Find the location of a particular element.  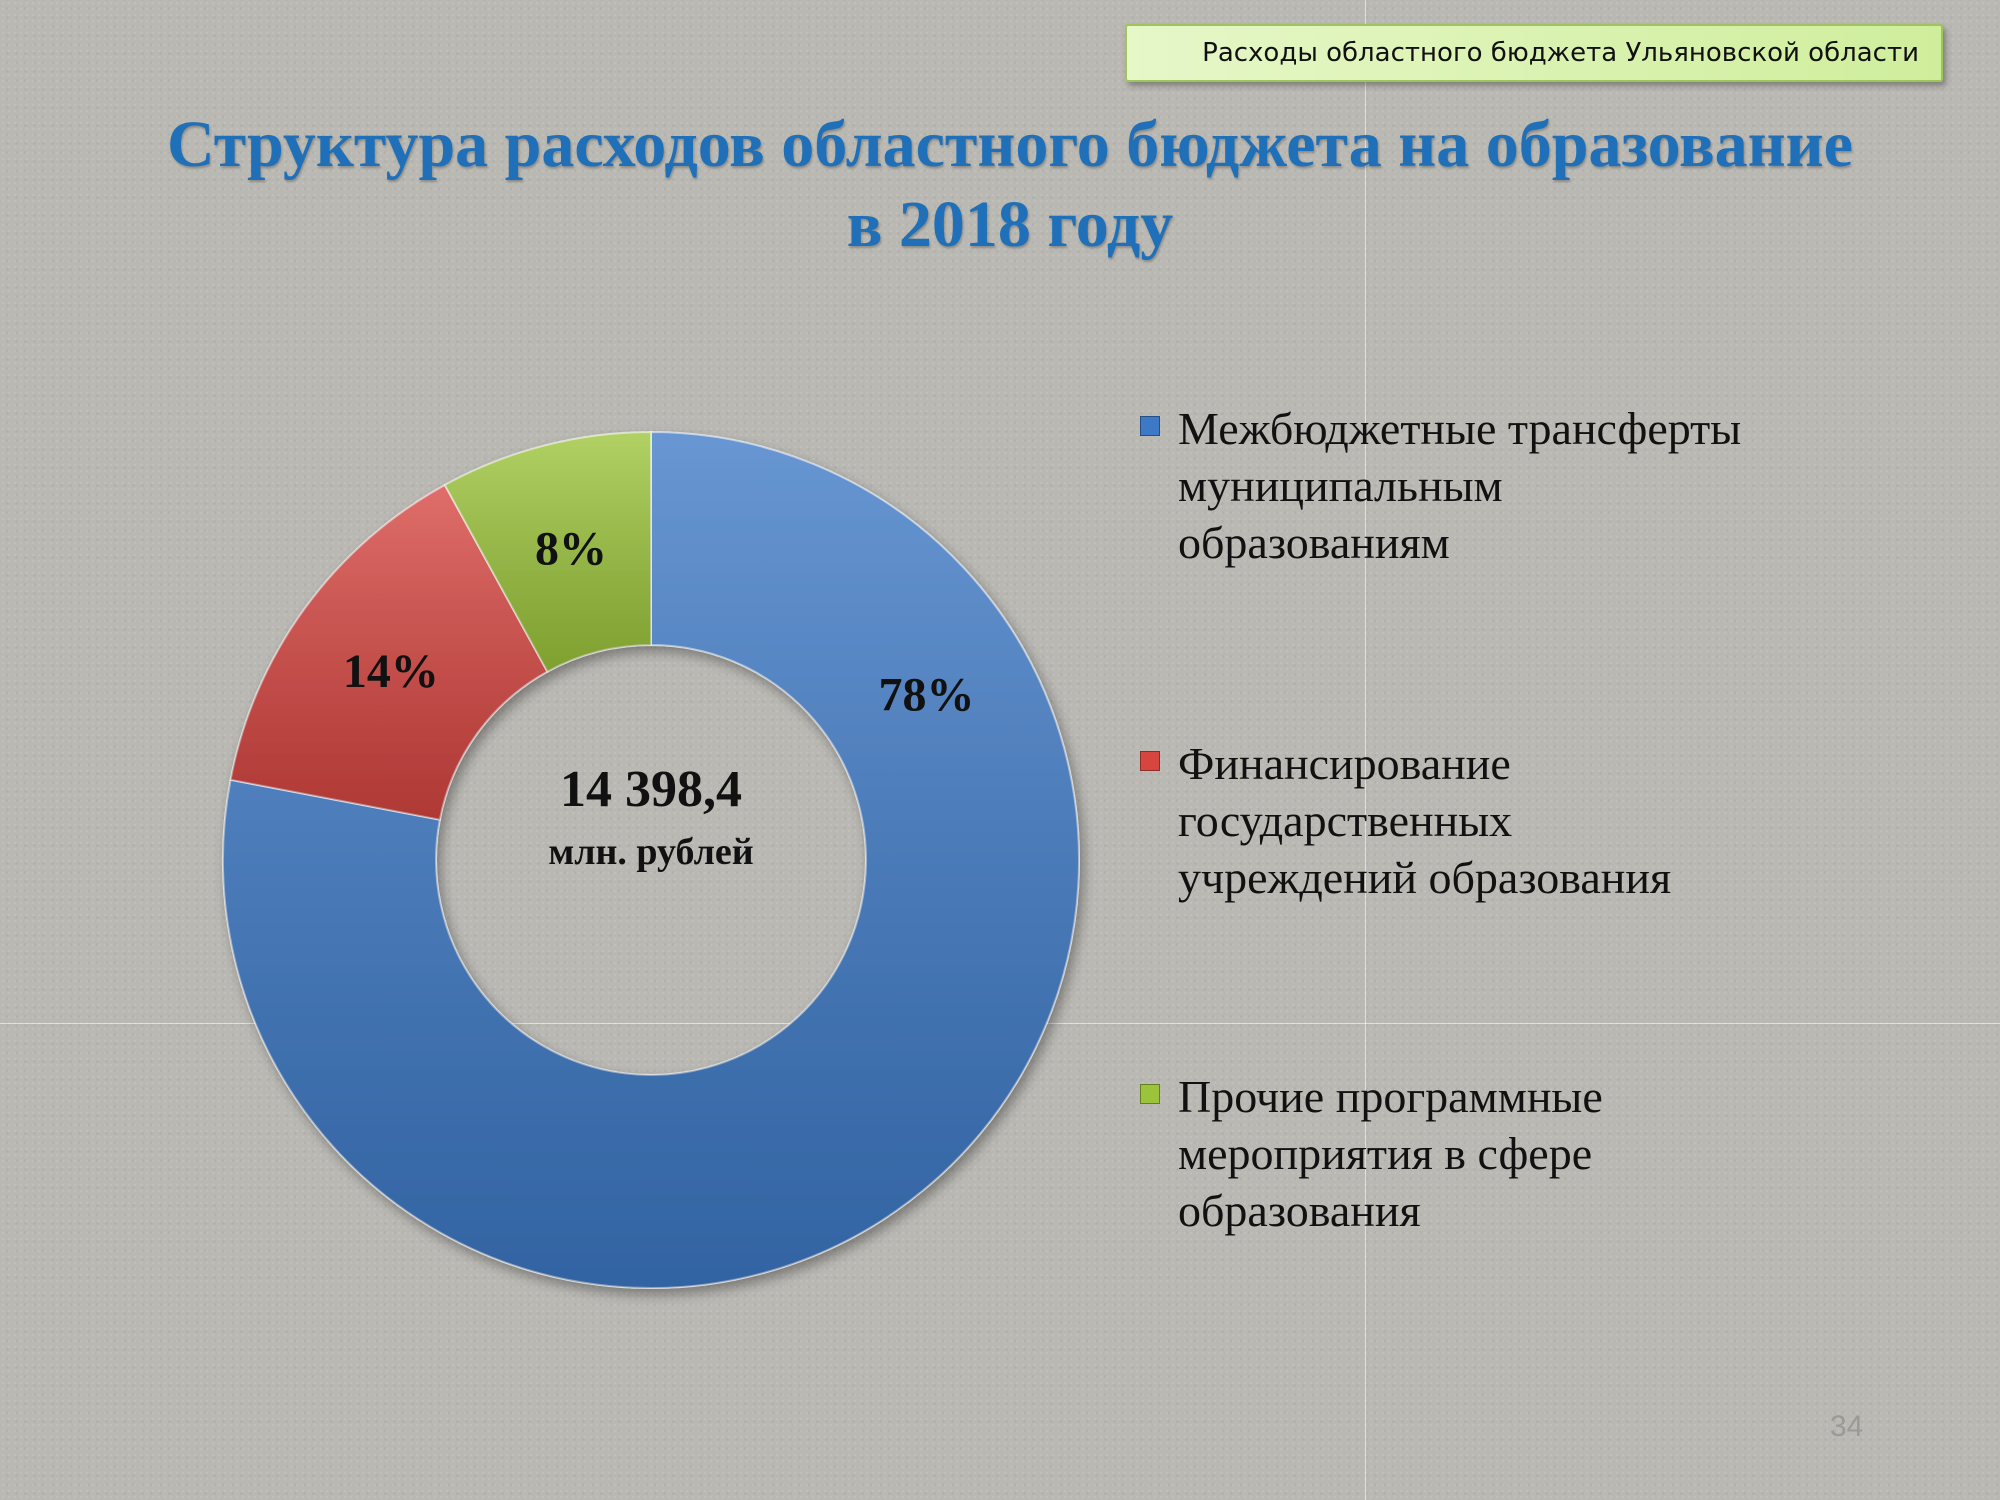

legend-label-line: Финансирование is located at coordinates (1344, 763).